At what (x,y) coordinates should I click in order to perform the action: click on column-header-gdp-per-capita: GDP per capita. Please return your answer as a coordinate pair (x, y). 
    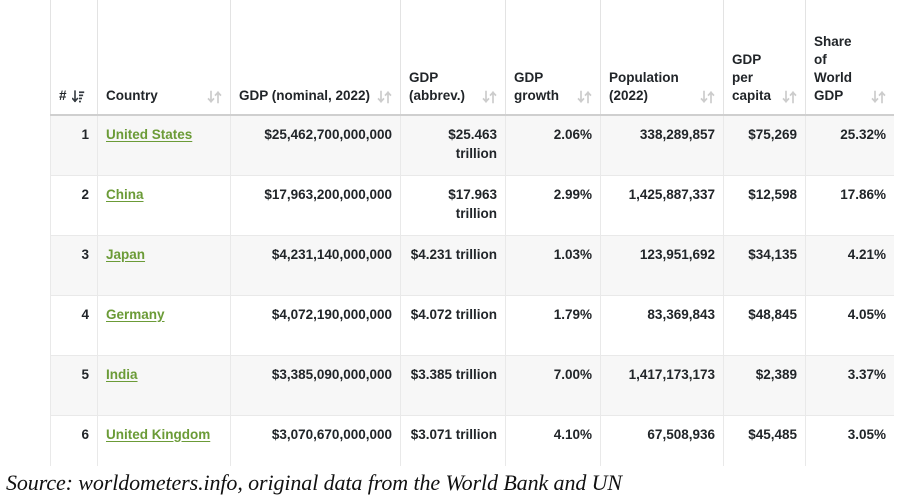
    Looking at the image, I should click on (764, 58).